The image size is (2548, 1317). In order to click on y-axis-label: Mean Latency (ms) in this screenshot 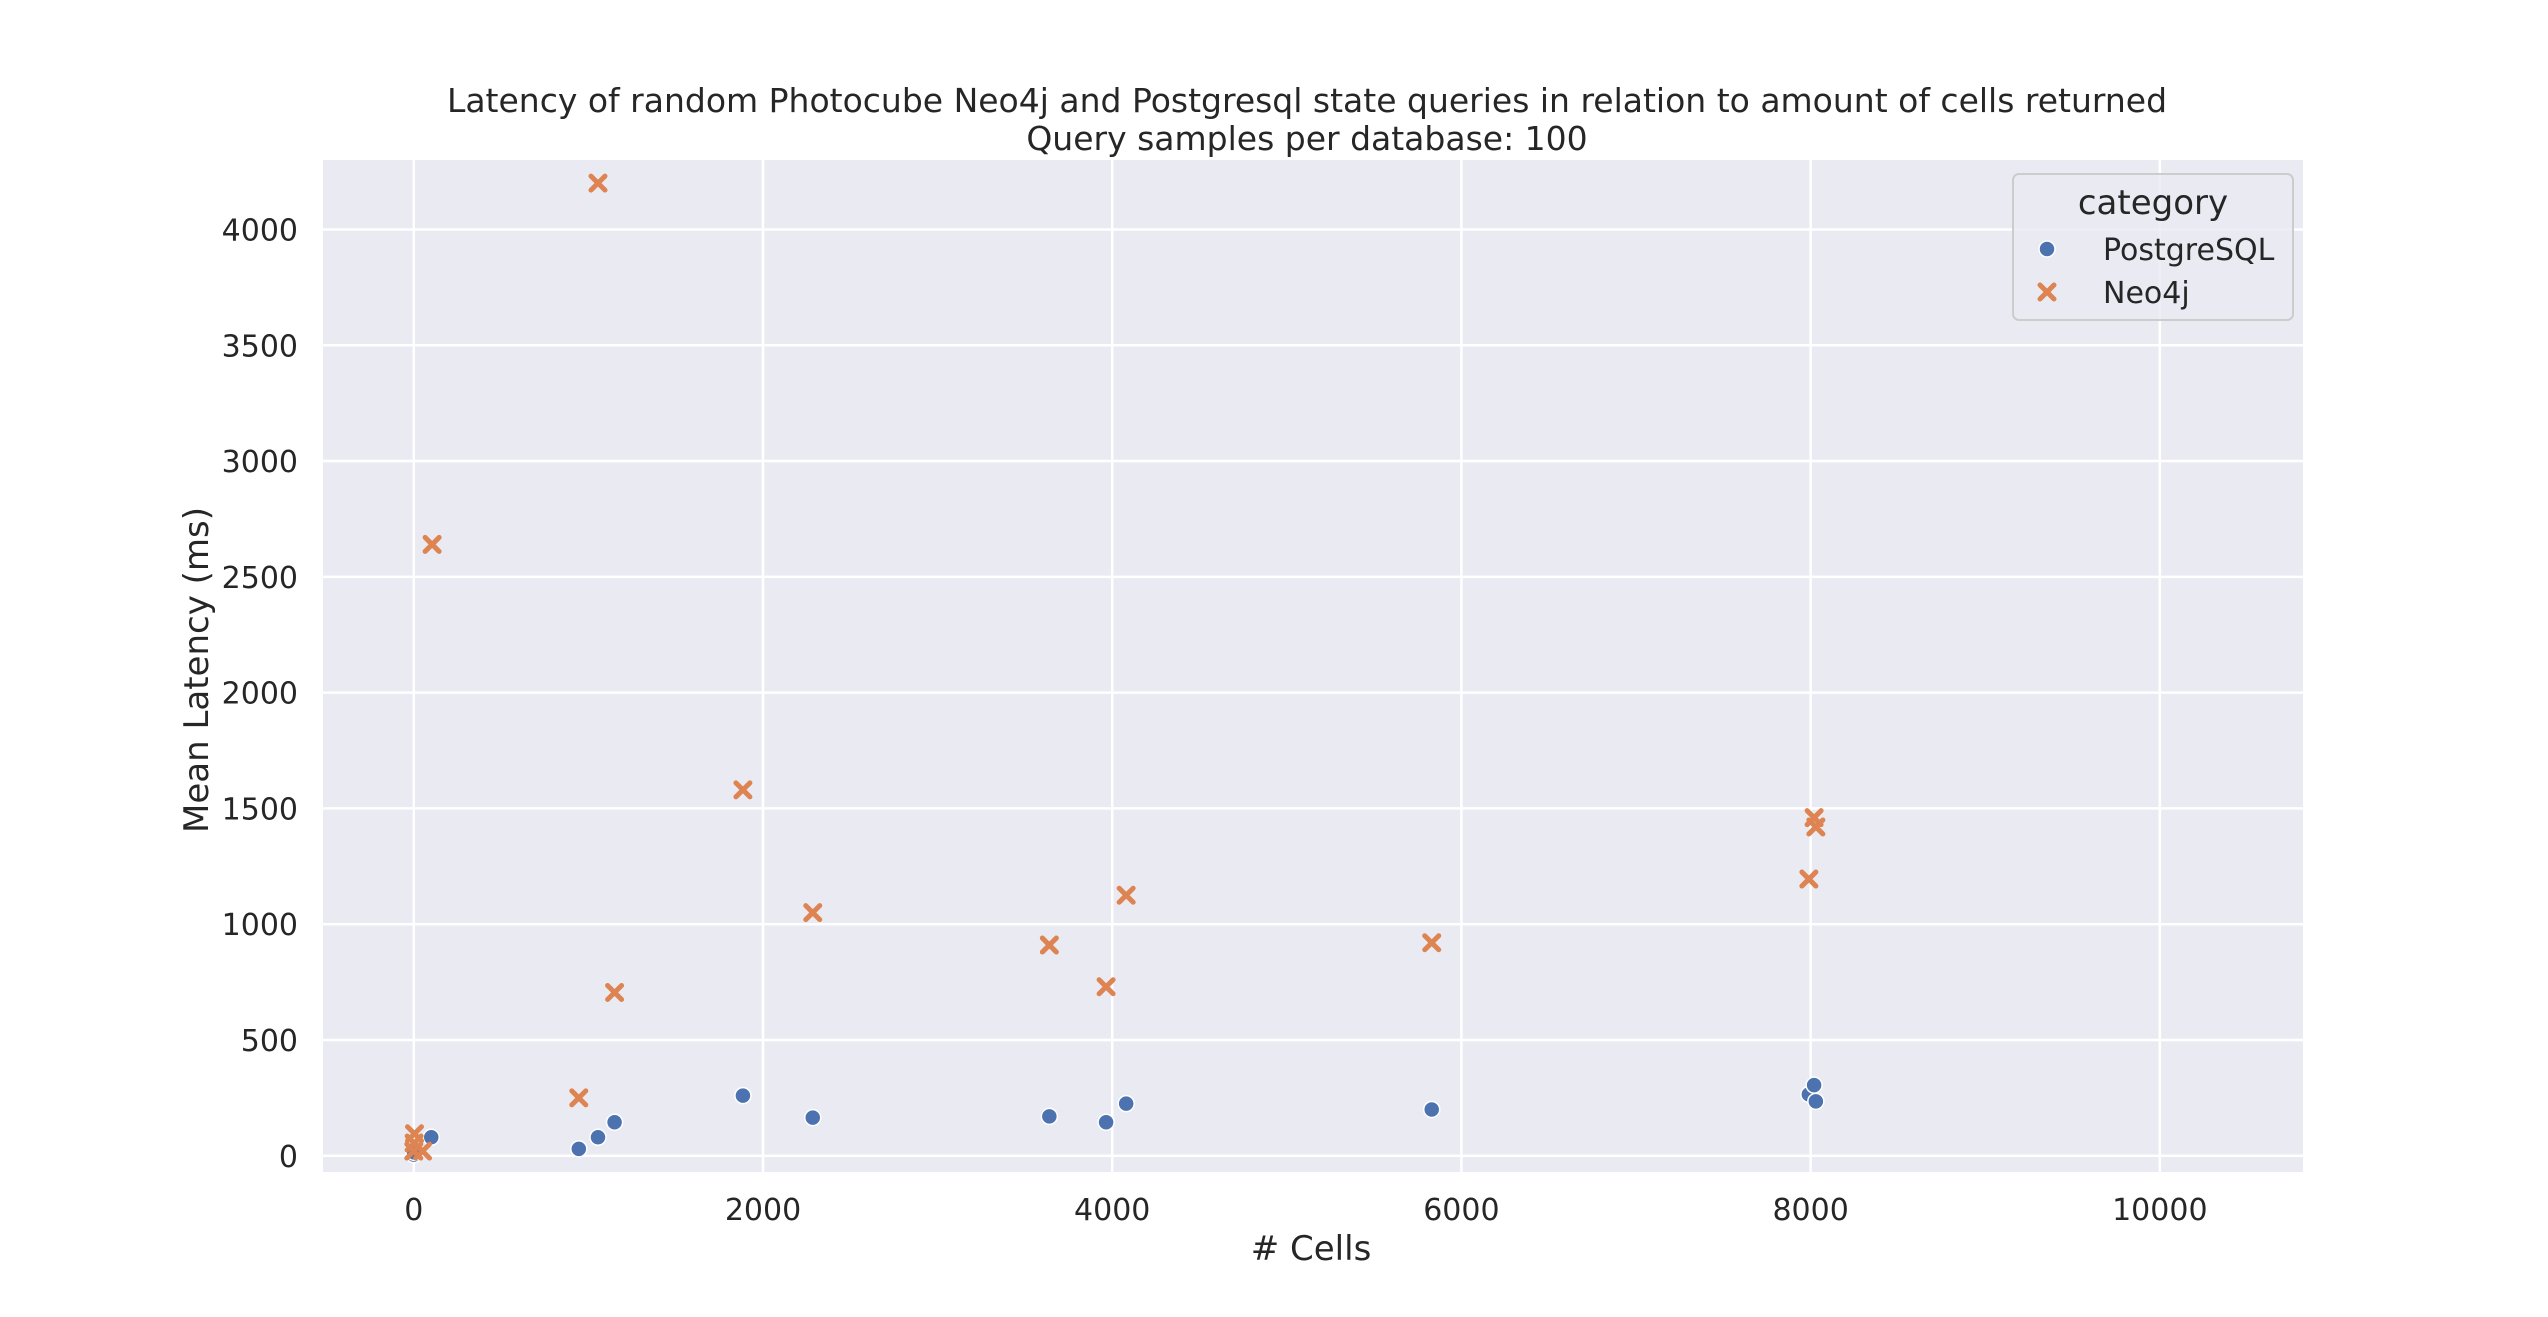, I will do `click(197, 670)`.